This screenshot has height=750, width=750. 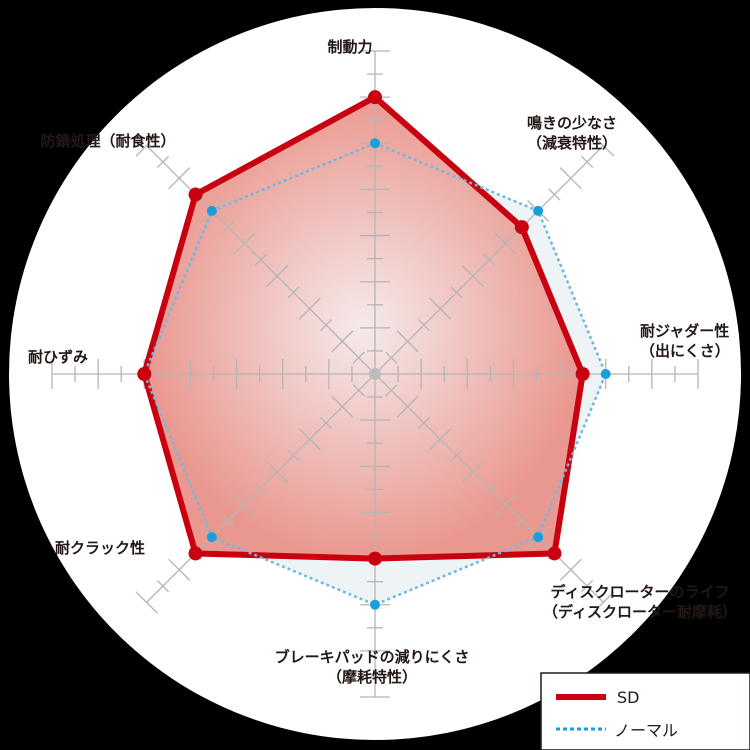 I want to click on axis-label: ディスクローターのライフ, so click(x=640, y=592).